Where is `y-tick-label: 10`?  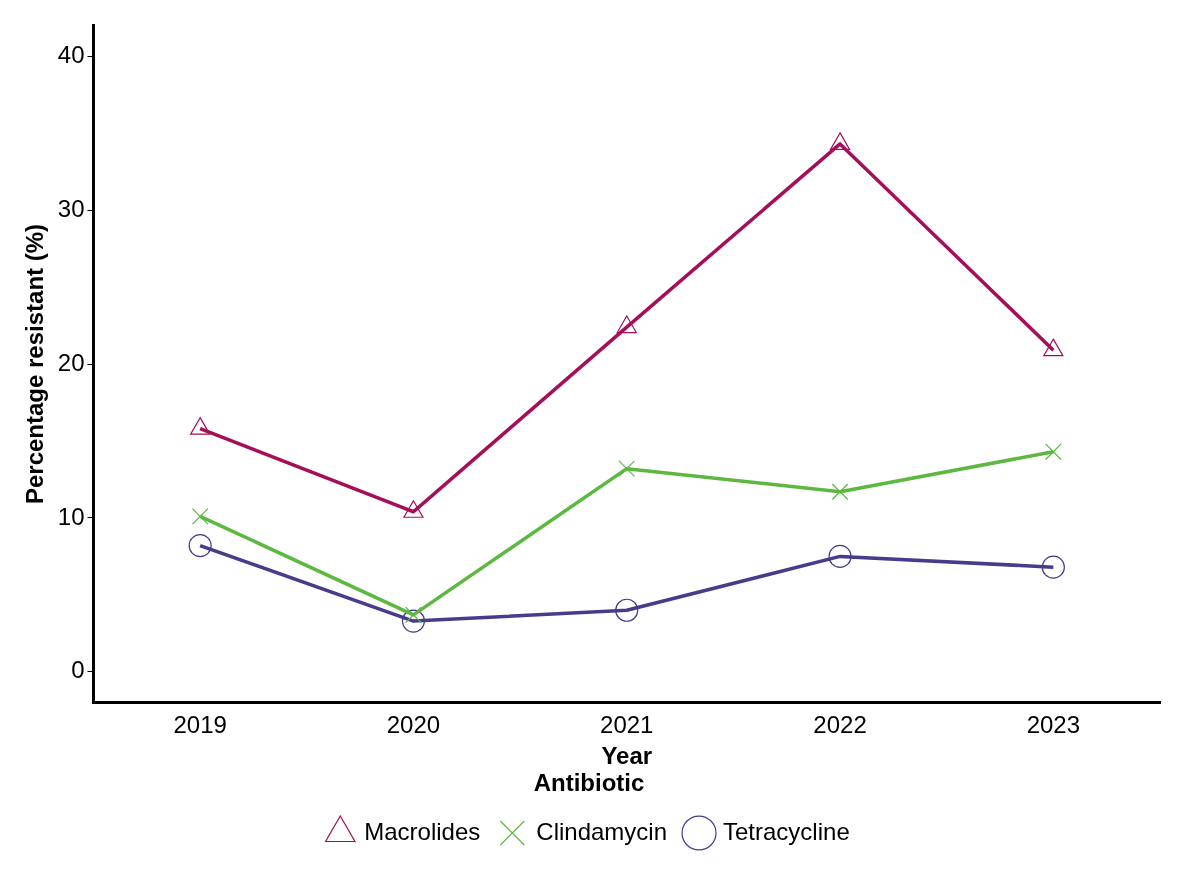
y-tick-label: 10 is located at coordinates (71, 516).